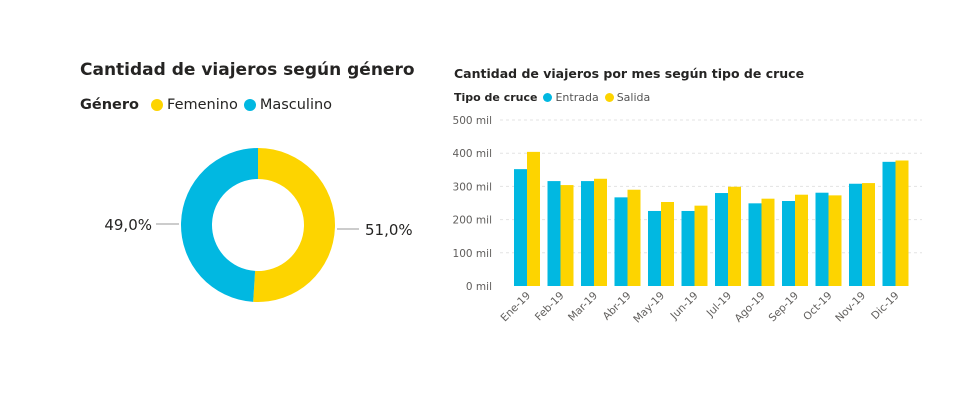 This screenshot has height=400, width=980. What do you see at coordinates (850, 307) in the screenshot?
I see `x-tick-label: Nov-19` at bounding box center [850, 307].